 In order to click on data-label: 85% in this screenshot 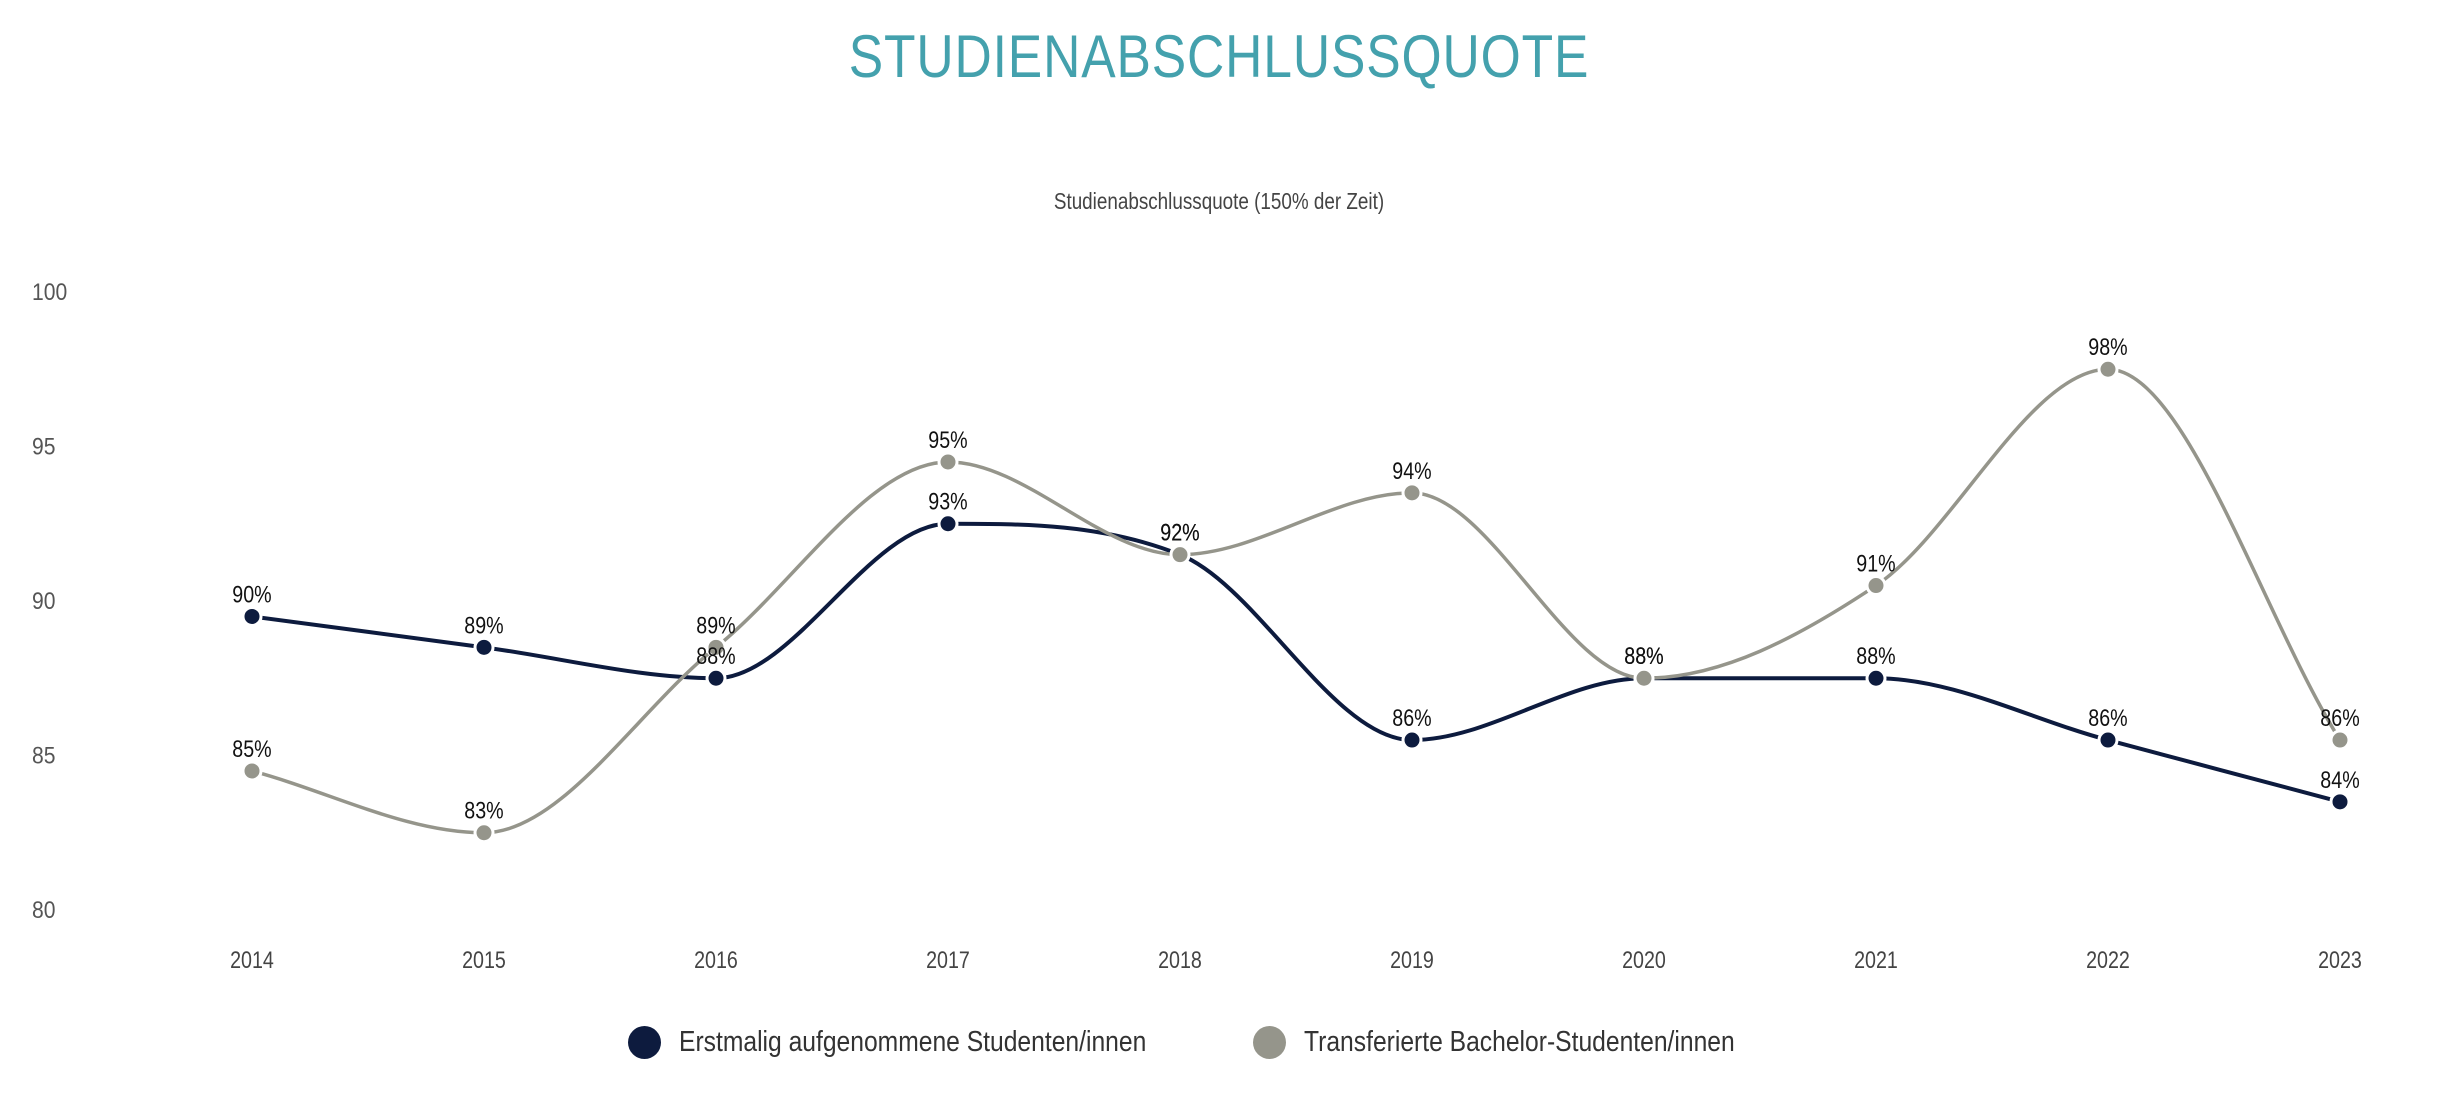, I will do `click(251, 748)`.